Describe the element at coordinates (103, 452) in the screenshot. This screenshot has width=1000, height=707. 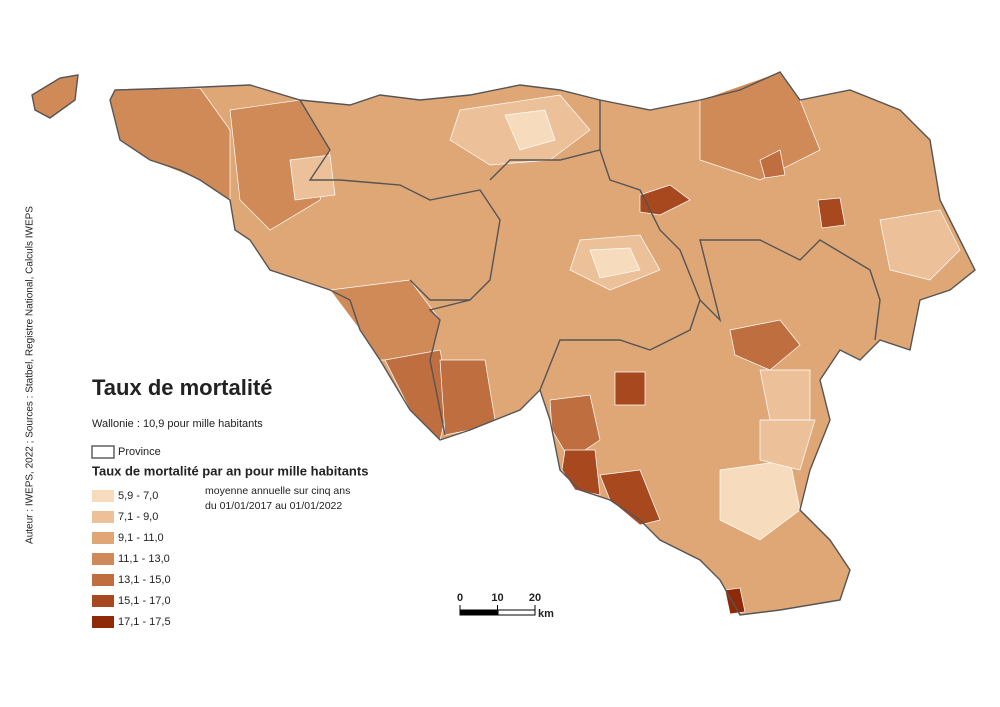
I see `province-swatch` at that location.